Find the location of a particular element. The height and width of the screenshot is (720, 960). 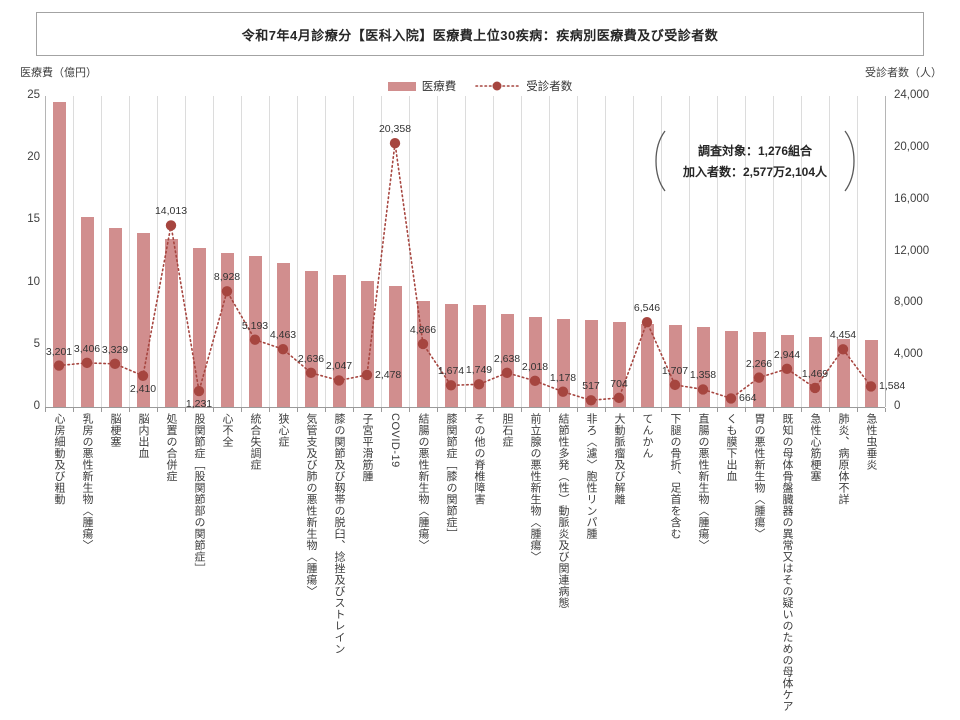

category-label: 狭心症 is located at coordinates (283, 430).